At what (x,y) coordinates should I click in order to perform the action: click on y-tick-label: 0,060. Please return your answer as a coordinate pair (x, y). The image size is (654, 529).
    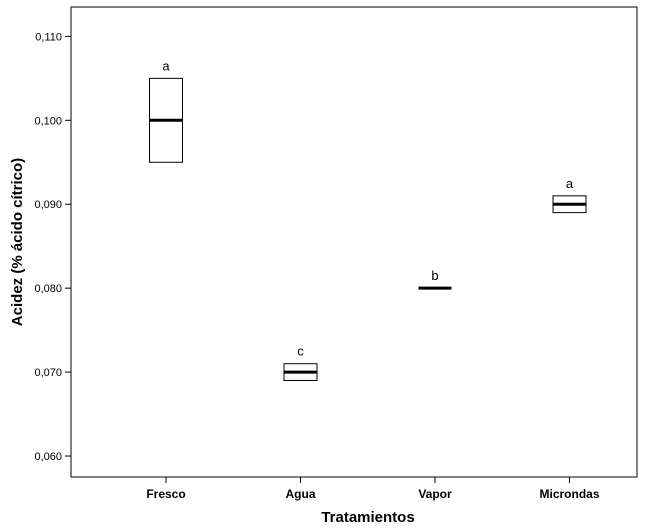
    Looking at the image, I should click on (48, 457).